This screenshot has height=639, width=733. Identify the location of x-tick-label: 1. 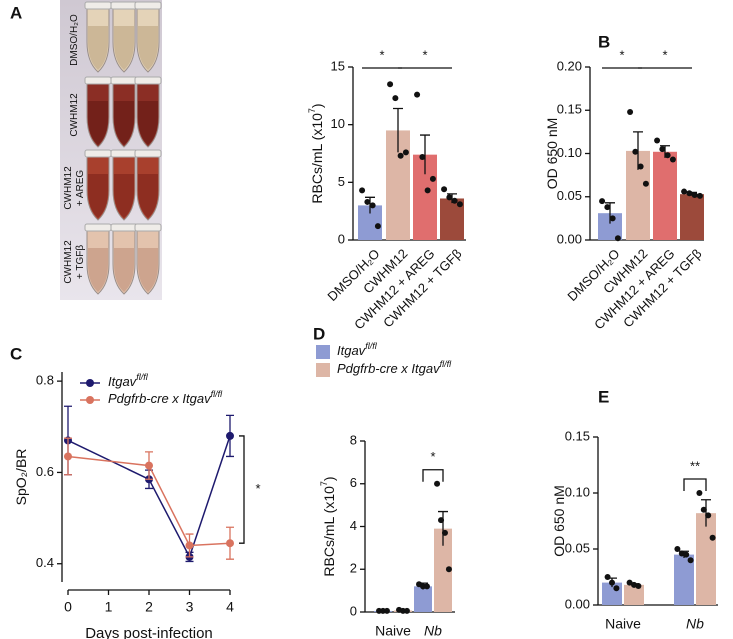
(109, 607).